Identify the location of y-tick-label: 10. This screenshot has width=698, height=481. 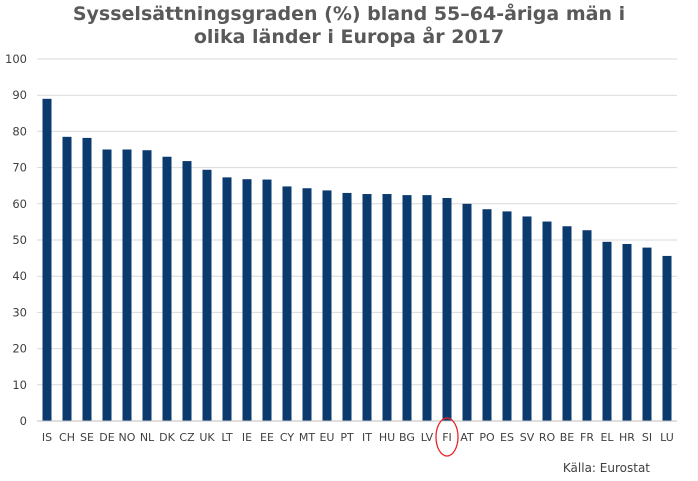
(19, 385).